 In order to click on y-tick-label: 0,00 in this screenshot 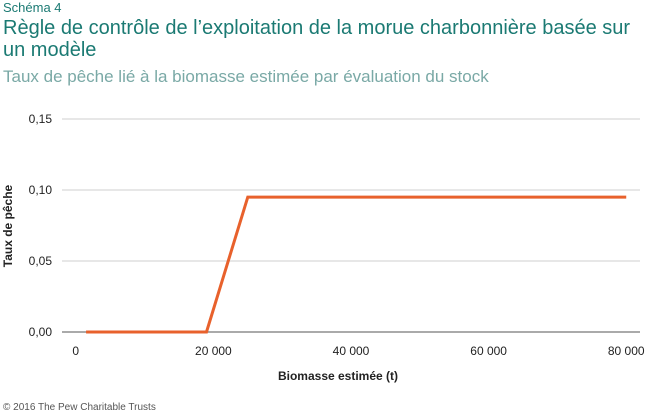, I will do `click(41, 332)`.